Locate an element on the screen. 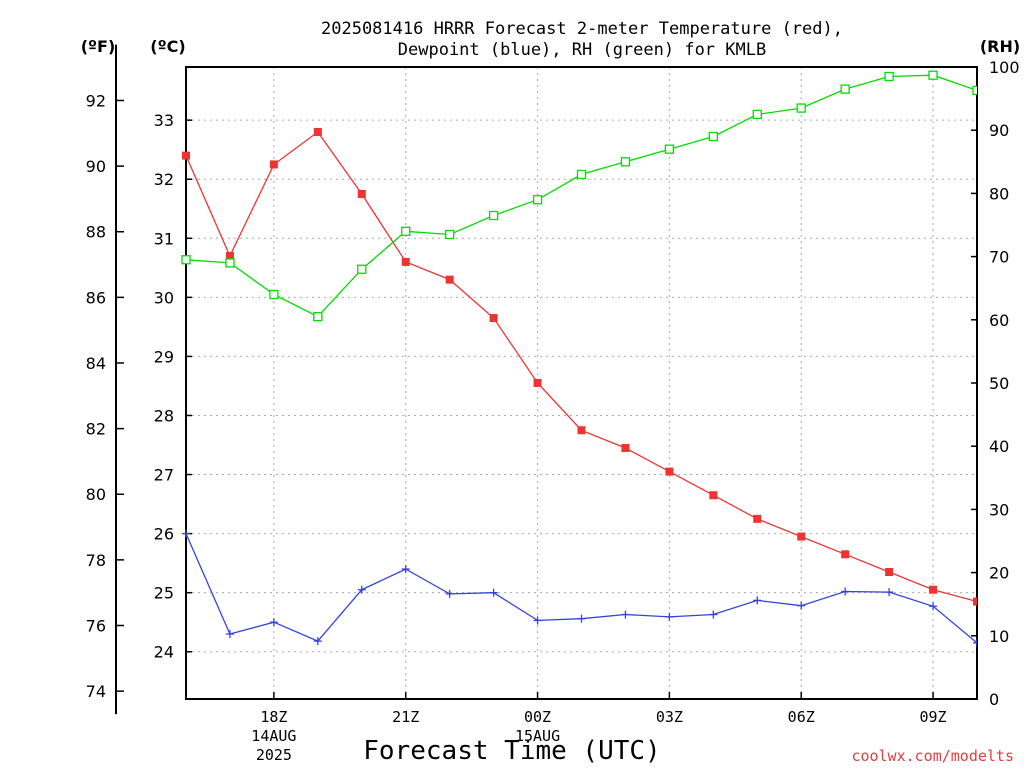  x-tick-label: 03Z is located at coordinates (669, 717).